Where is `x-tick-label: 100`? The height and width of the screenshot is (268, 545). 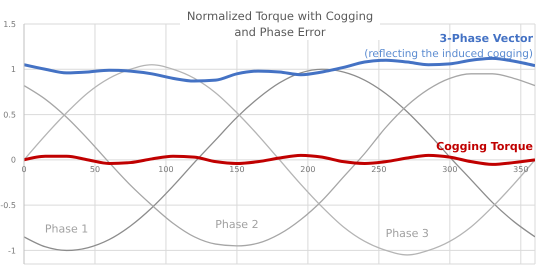 x-tick-label: 100 is located at coordinates (166, 169).